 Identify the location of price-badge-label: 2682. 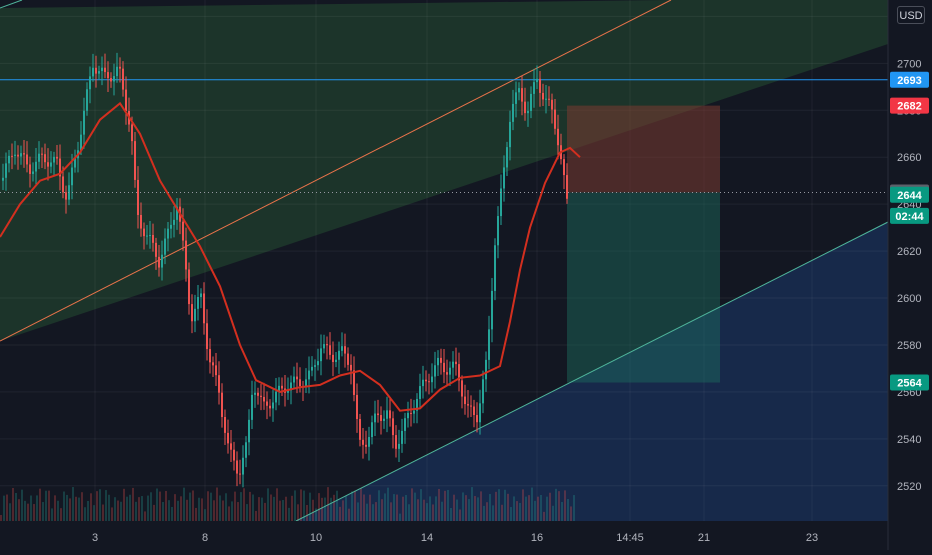
(909, 107).